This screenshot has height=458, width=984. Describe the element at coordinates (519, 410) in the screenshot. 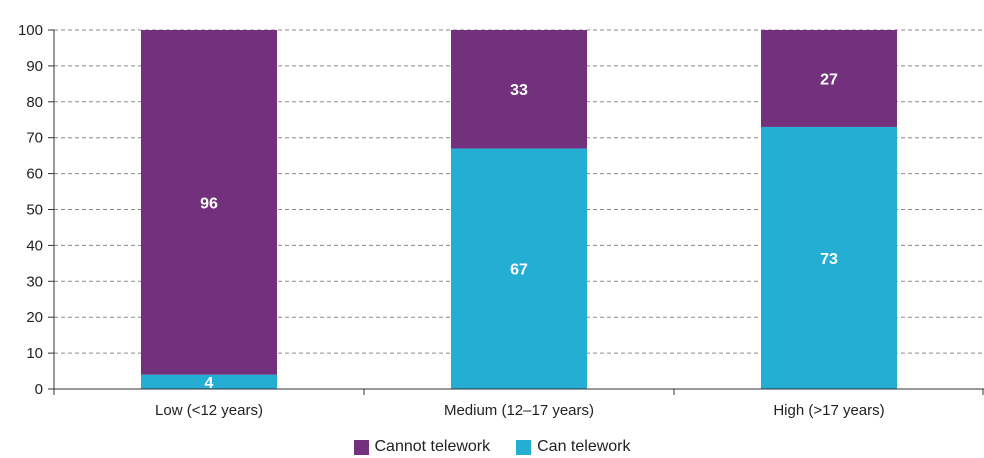

I see `x-tick-label-medium-12-17-years: Medium (12–17 years)` at that location.